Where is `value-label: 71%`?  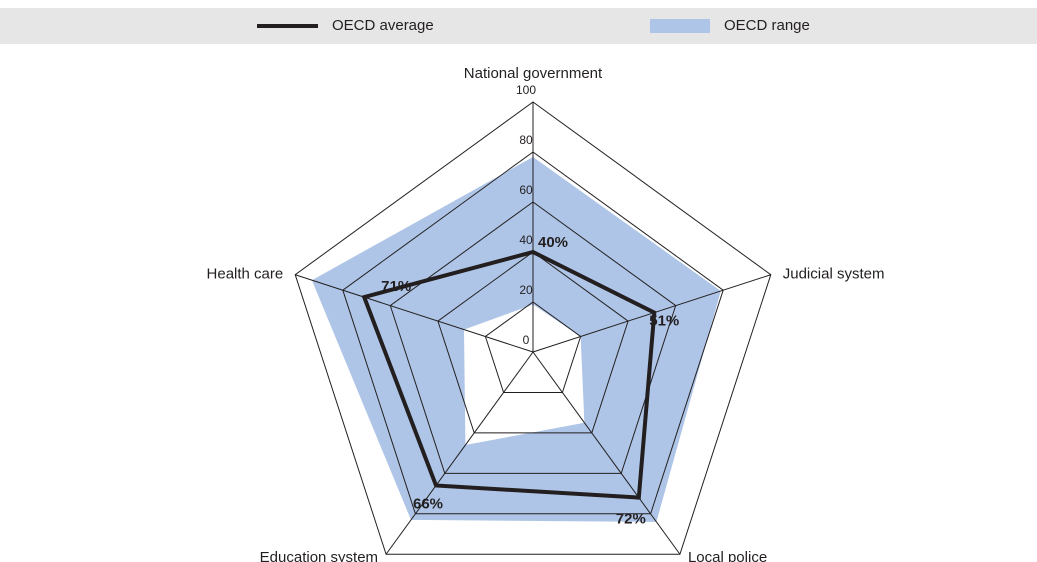 value-label: 71% is located at coordinates (396, 286).